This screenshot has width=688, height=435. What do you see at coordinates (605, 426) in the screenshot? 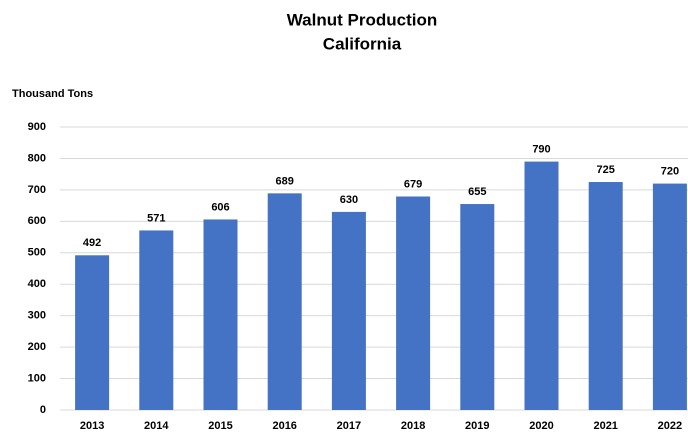
I see `x-tick-label: 2021` at bounding box center [605, 426].